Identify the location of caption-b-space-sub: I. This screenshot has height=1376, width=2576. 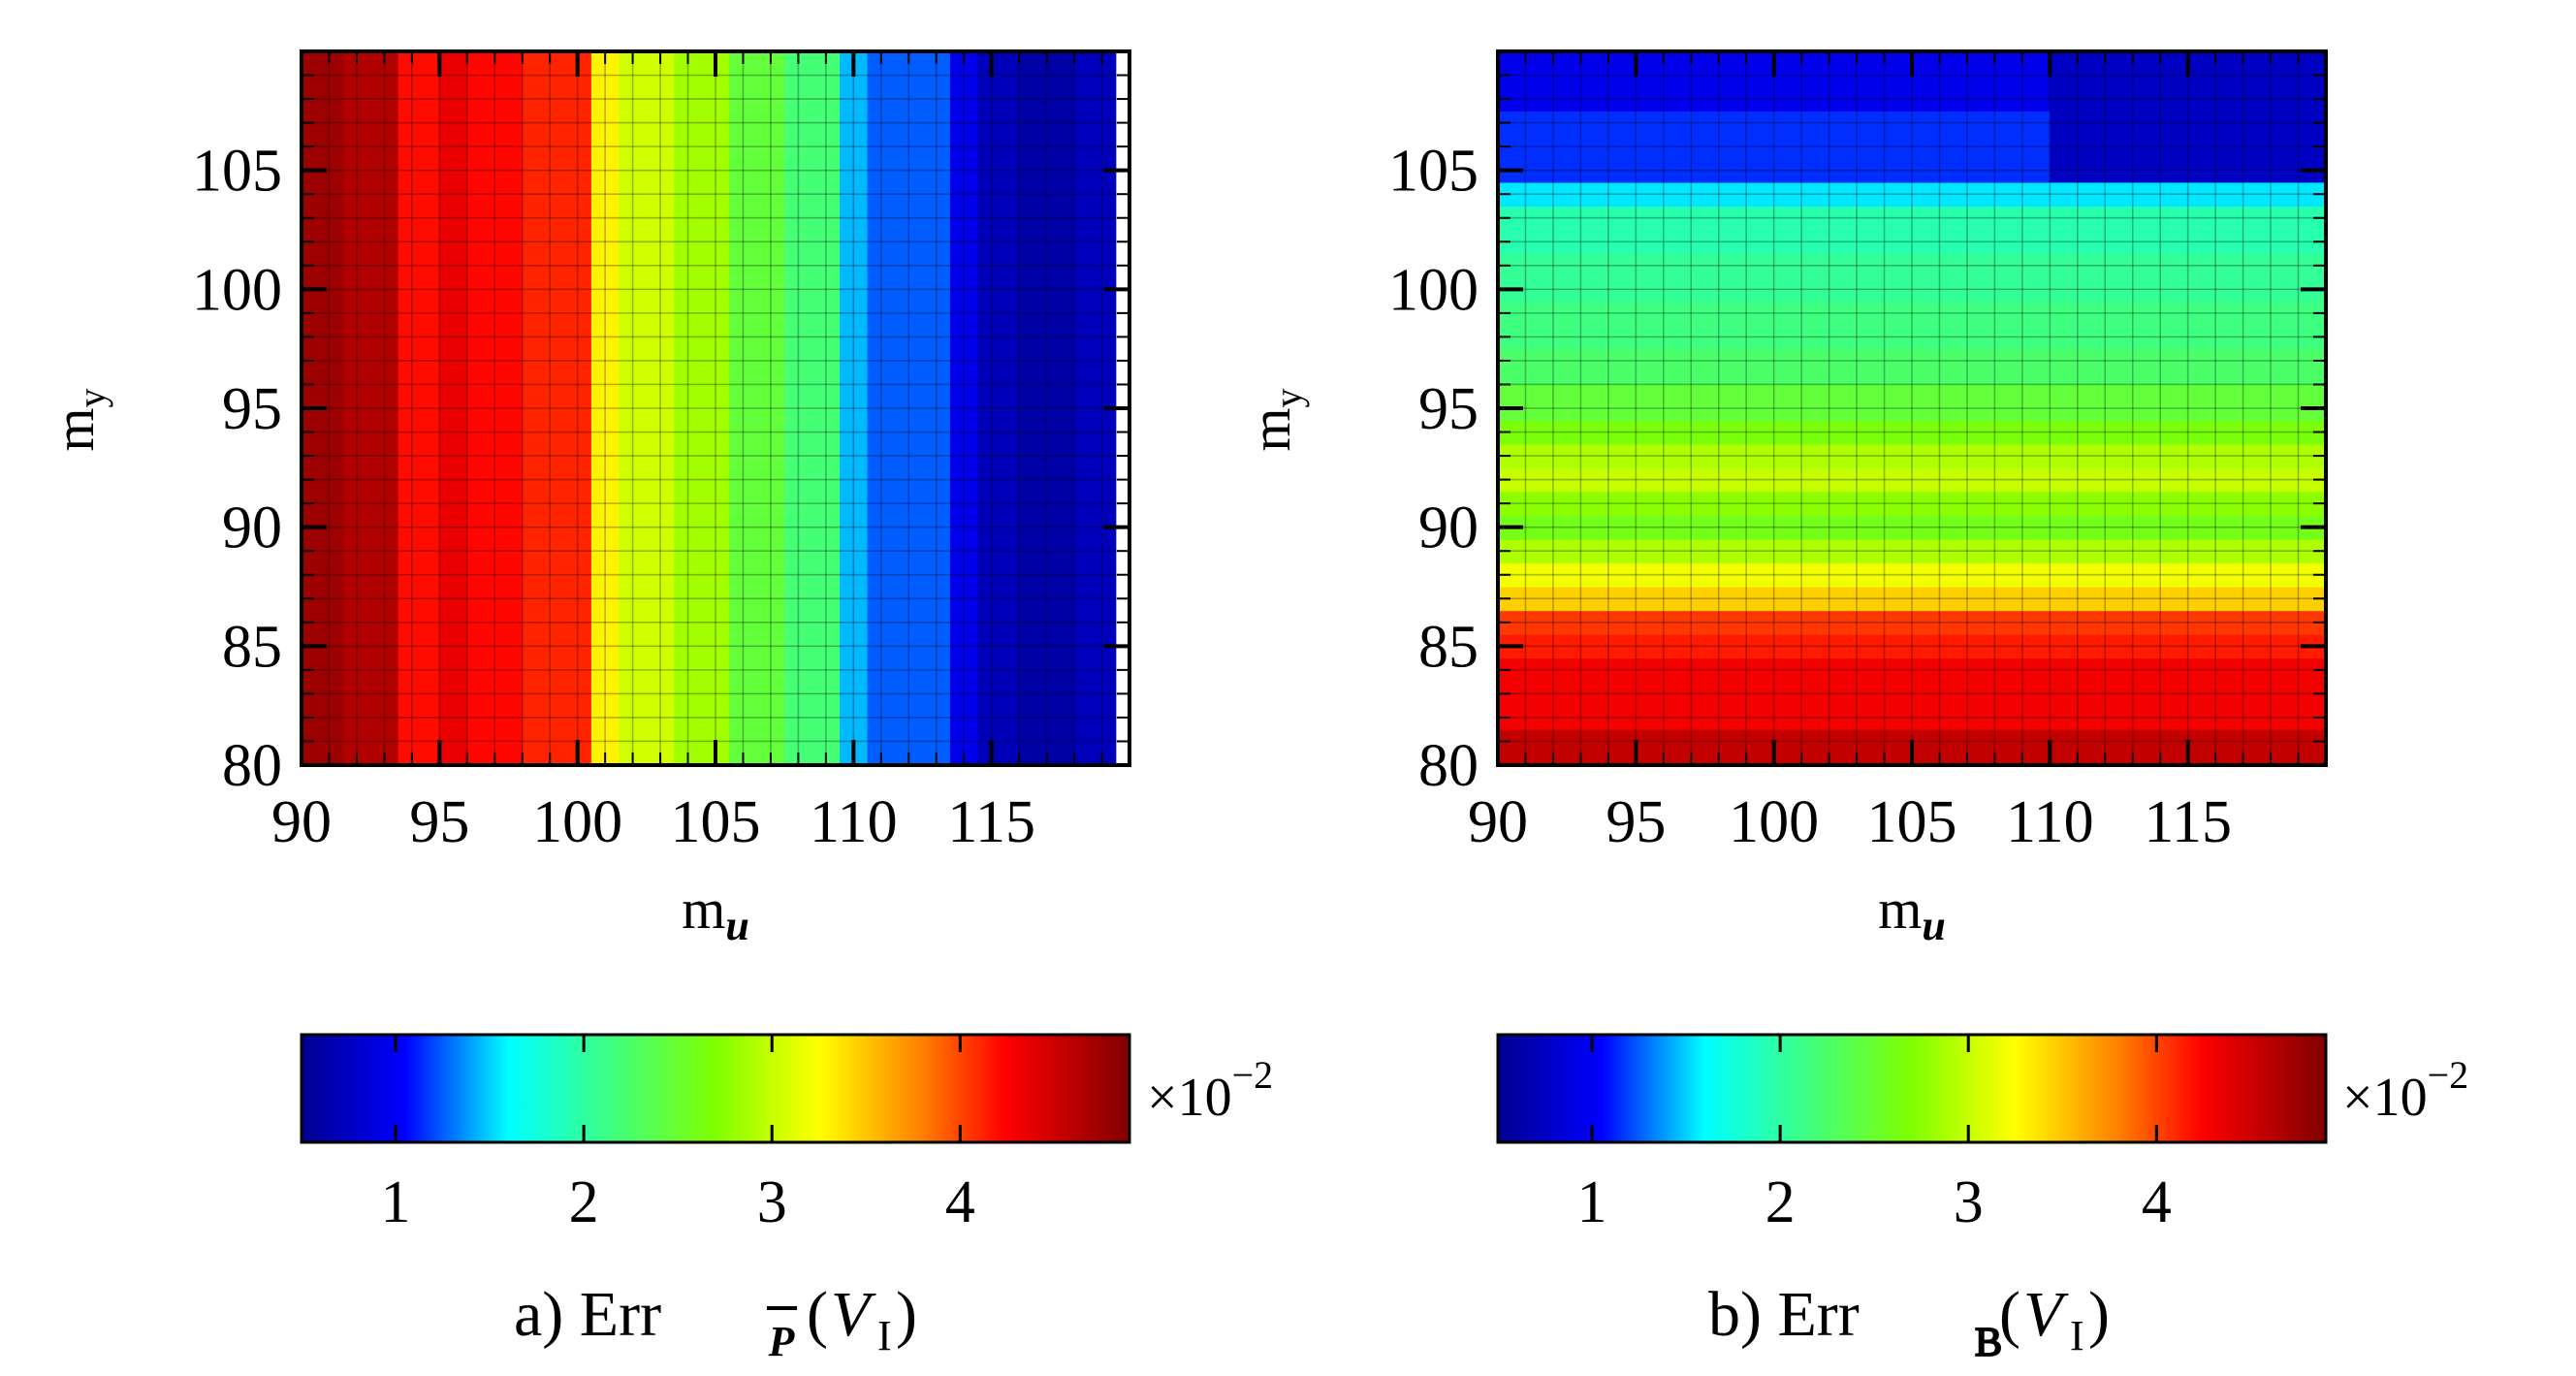
(2077, 1336).